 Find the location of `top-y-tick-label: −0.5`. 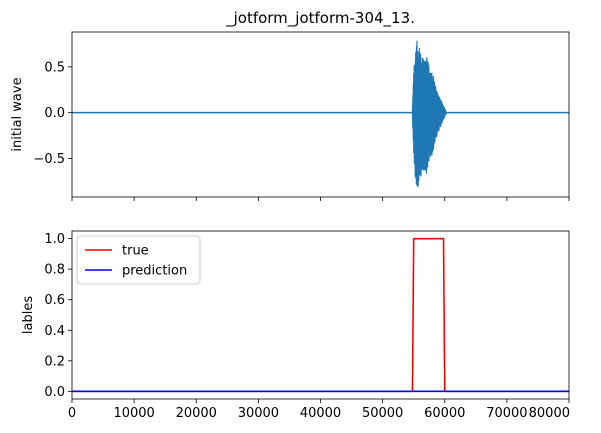

top-y-tick-label: −0.5 is located at coordinates (49, 159).